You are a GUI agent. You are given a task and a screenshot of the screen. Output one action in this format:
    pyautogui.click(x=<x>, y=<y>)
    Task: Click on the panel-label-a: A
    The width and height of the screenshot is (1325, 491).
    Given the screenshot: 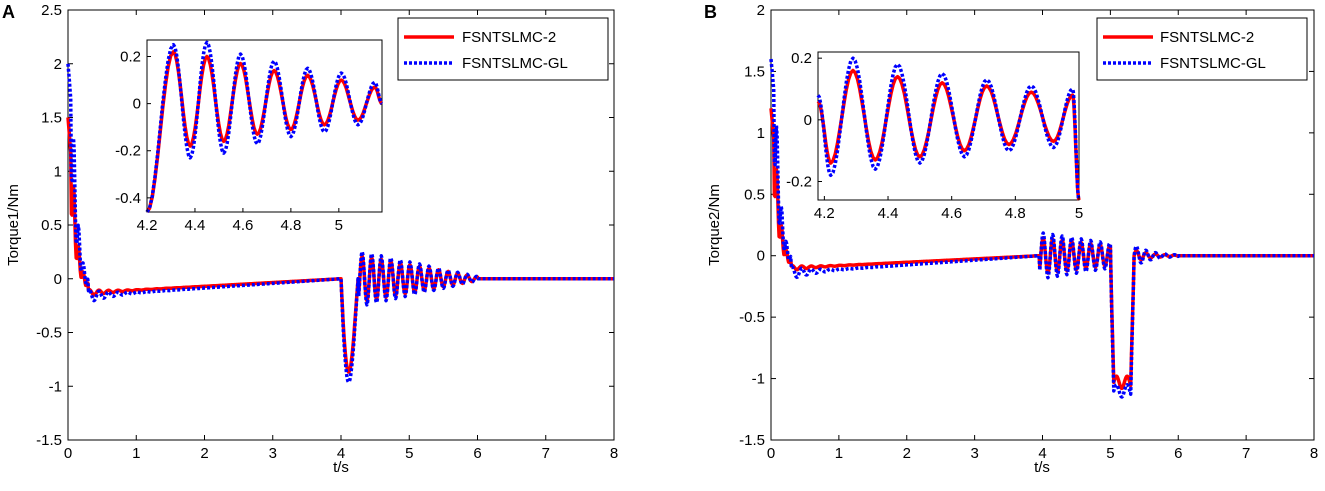 What is the action you would take?
    pyautogui.click(x=8, y=12)
    